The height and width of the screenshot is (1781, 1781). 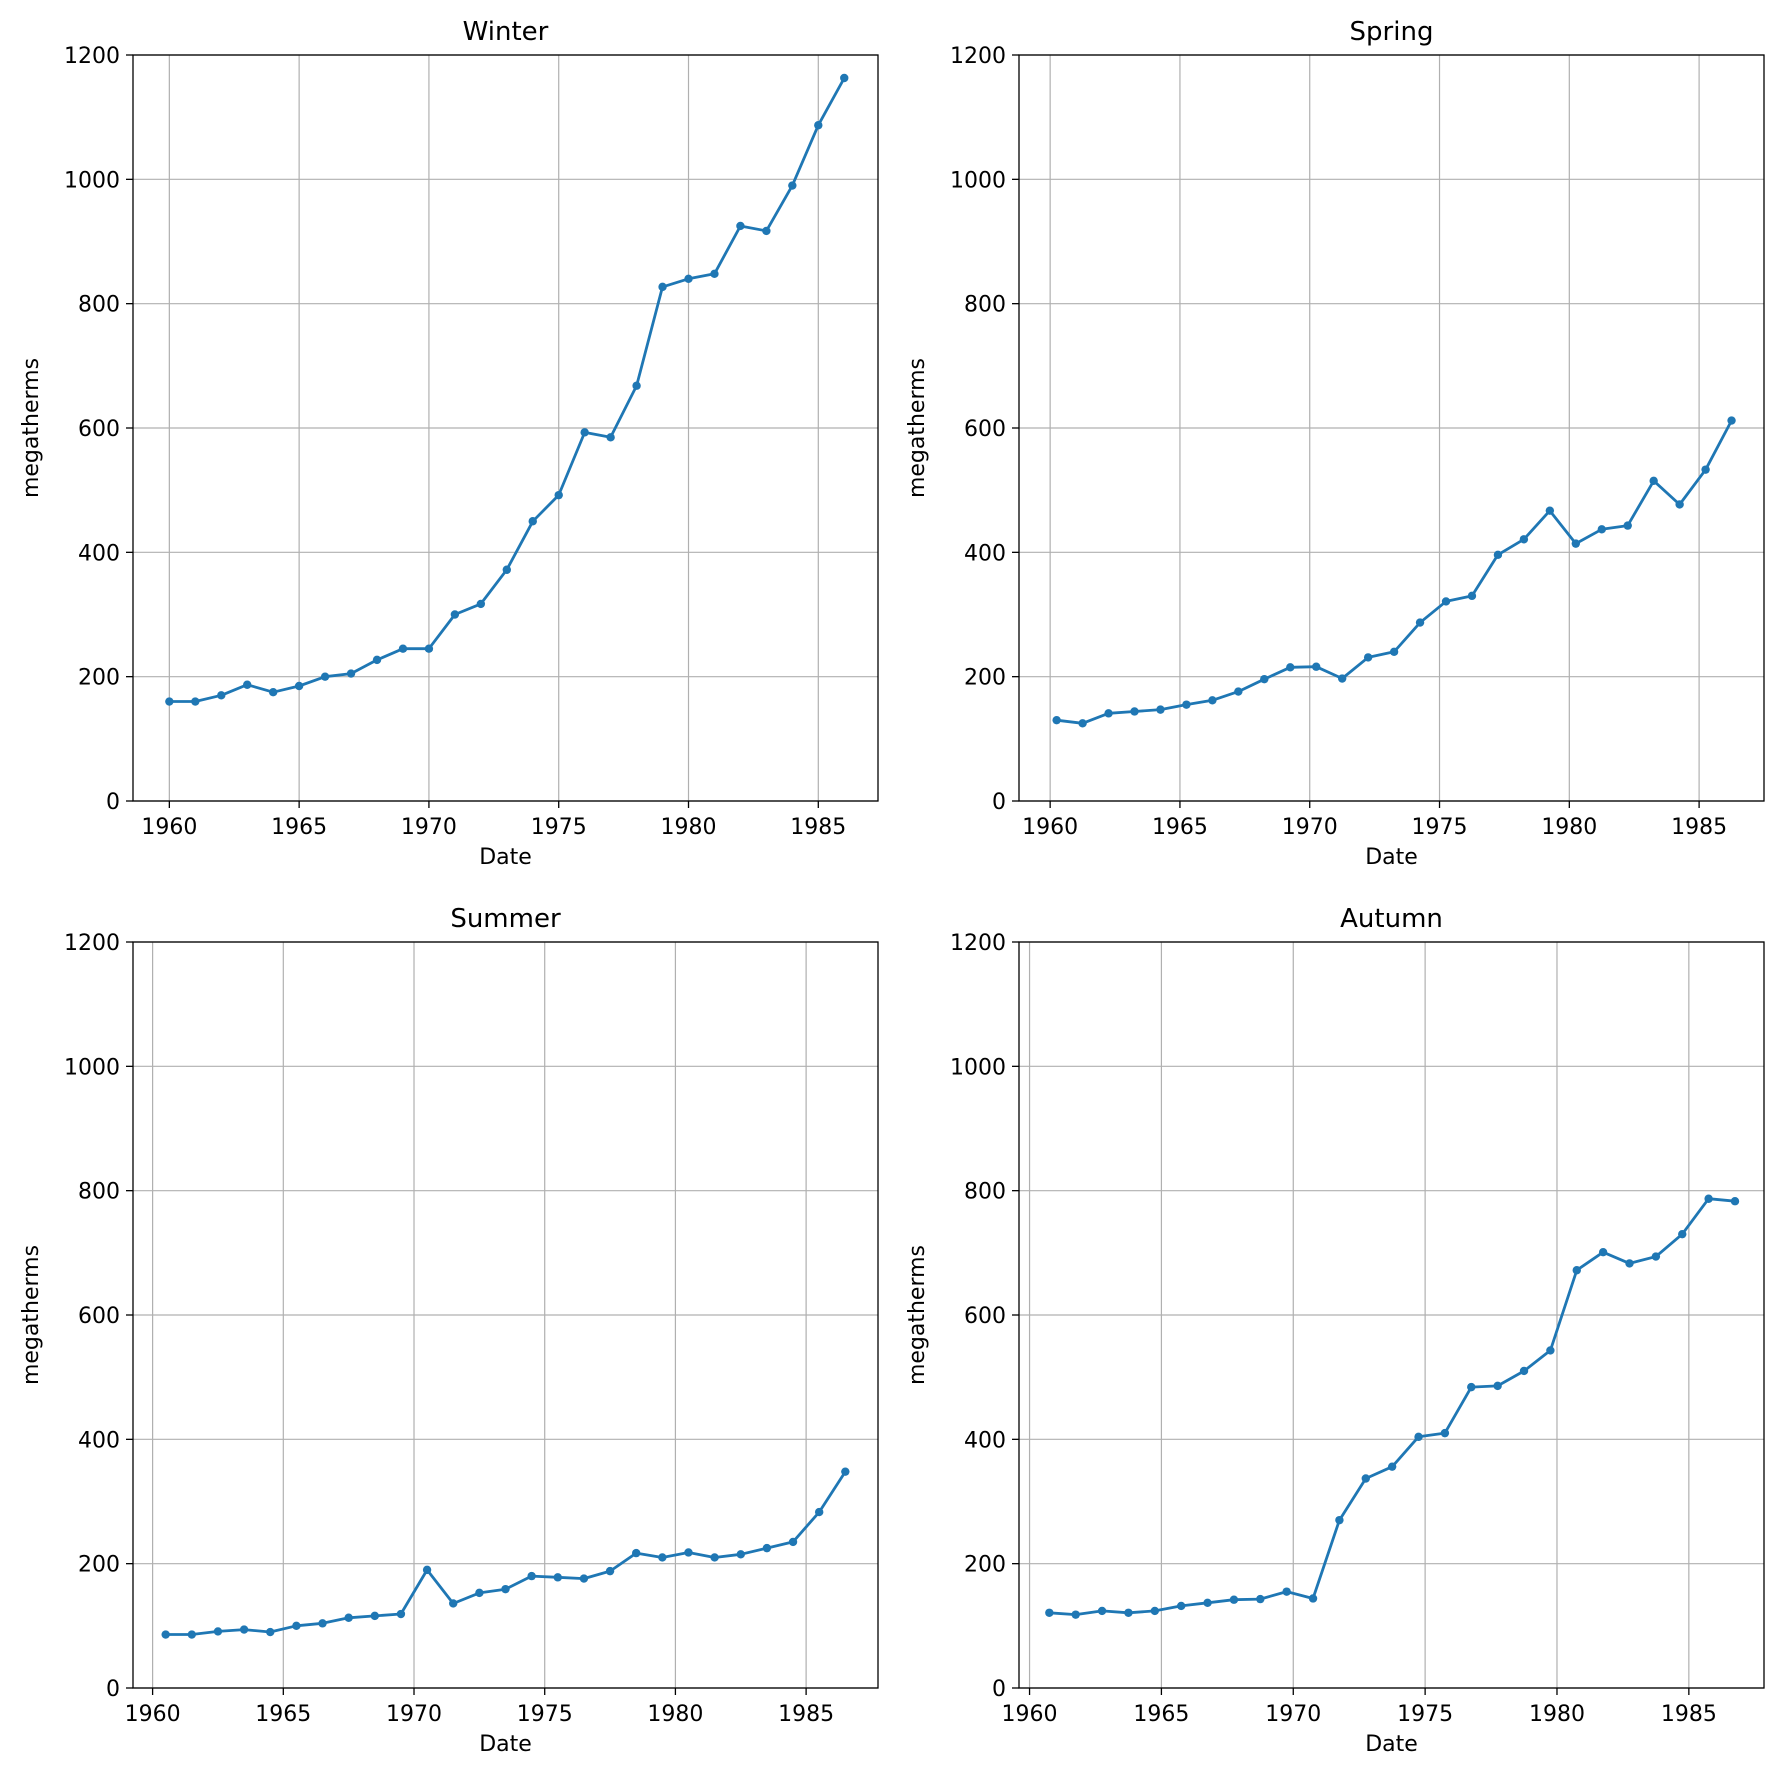 What do you see at coordinates (917, 1315) in the screenshot?
I see `y-axis-label: megatherms` at bounding box center [917, 1315].